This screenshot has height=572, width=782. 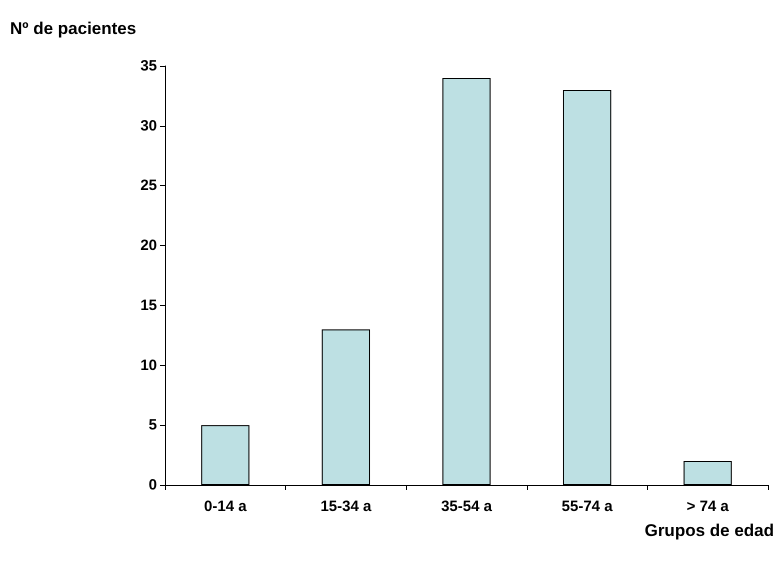 What do you see at coordinates (148, 245) in the screenshot?
I see `y-tick-label: 20` at bounding box center [148, 245].